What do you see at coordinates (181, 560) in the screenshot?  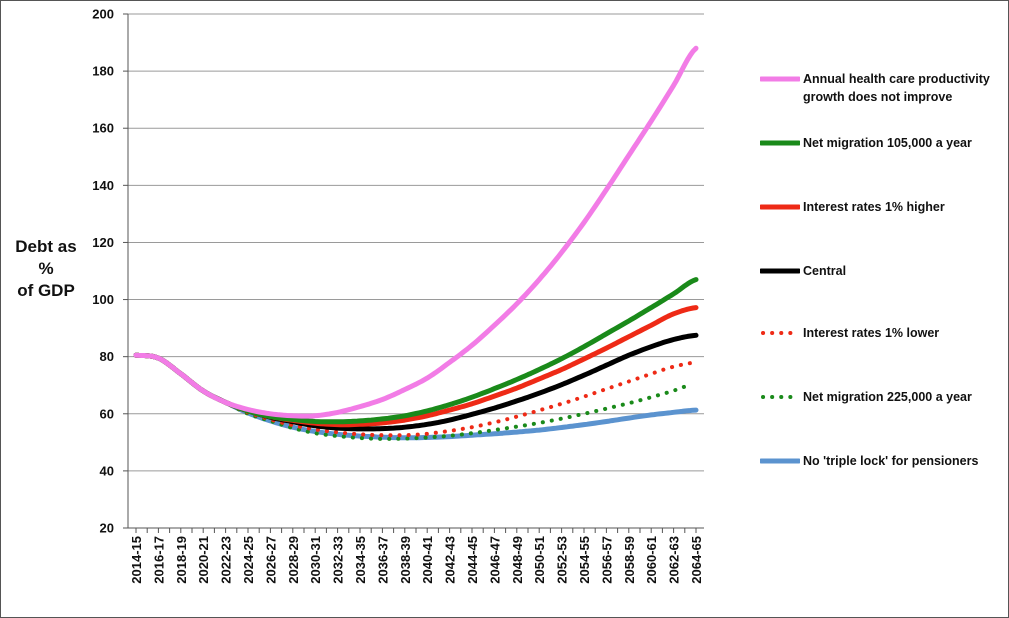 I see `x-tick-label: 2018-19` at bounding box center [181, 560].